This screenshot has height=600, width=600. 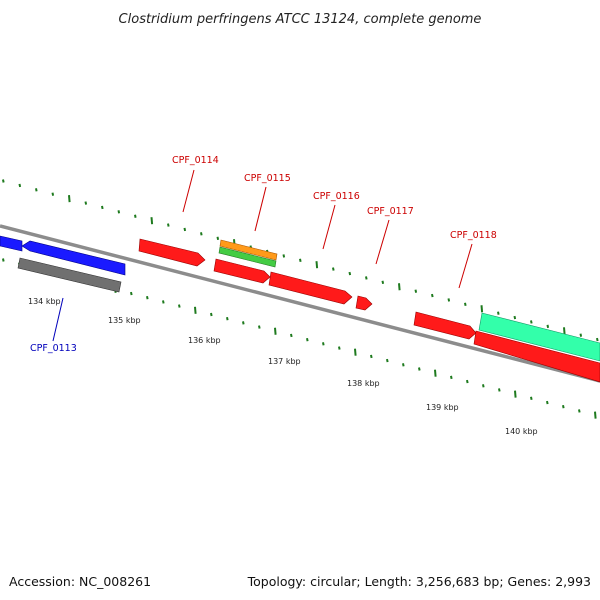 I want to click on gene-label-cpf-0117: CPF_0117, so click(x=390, y=211).